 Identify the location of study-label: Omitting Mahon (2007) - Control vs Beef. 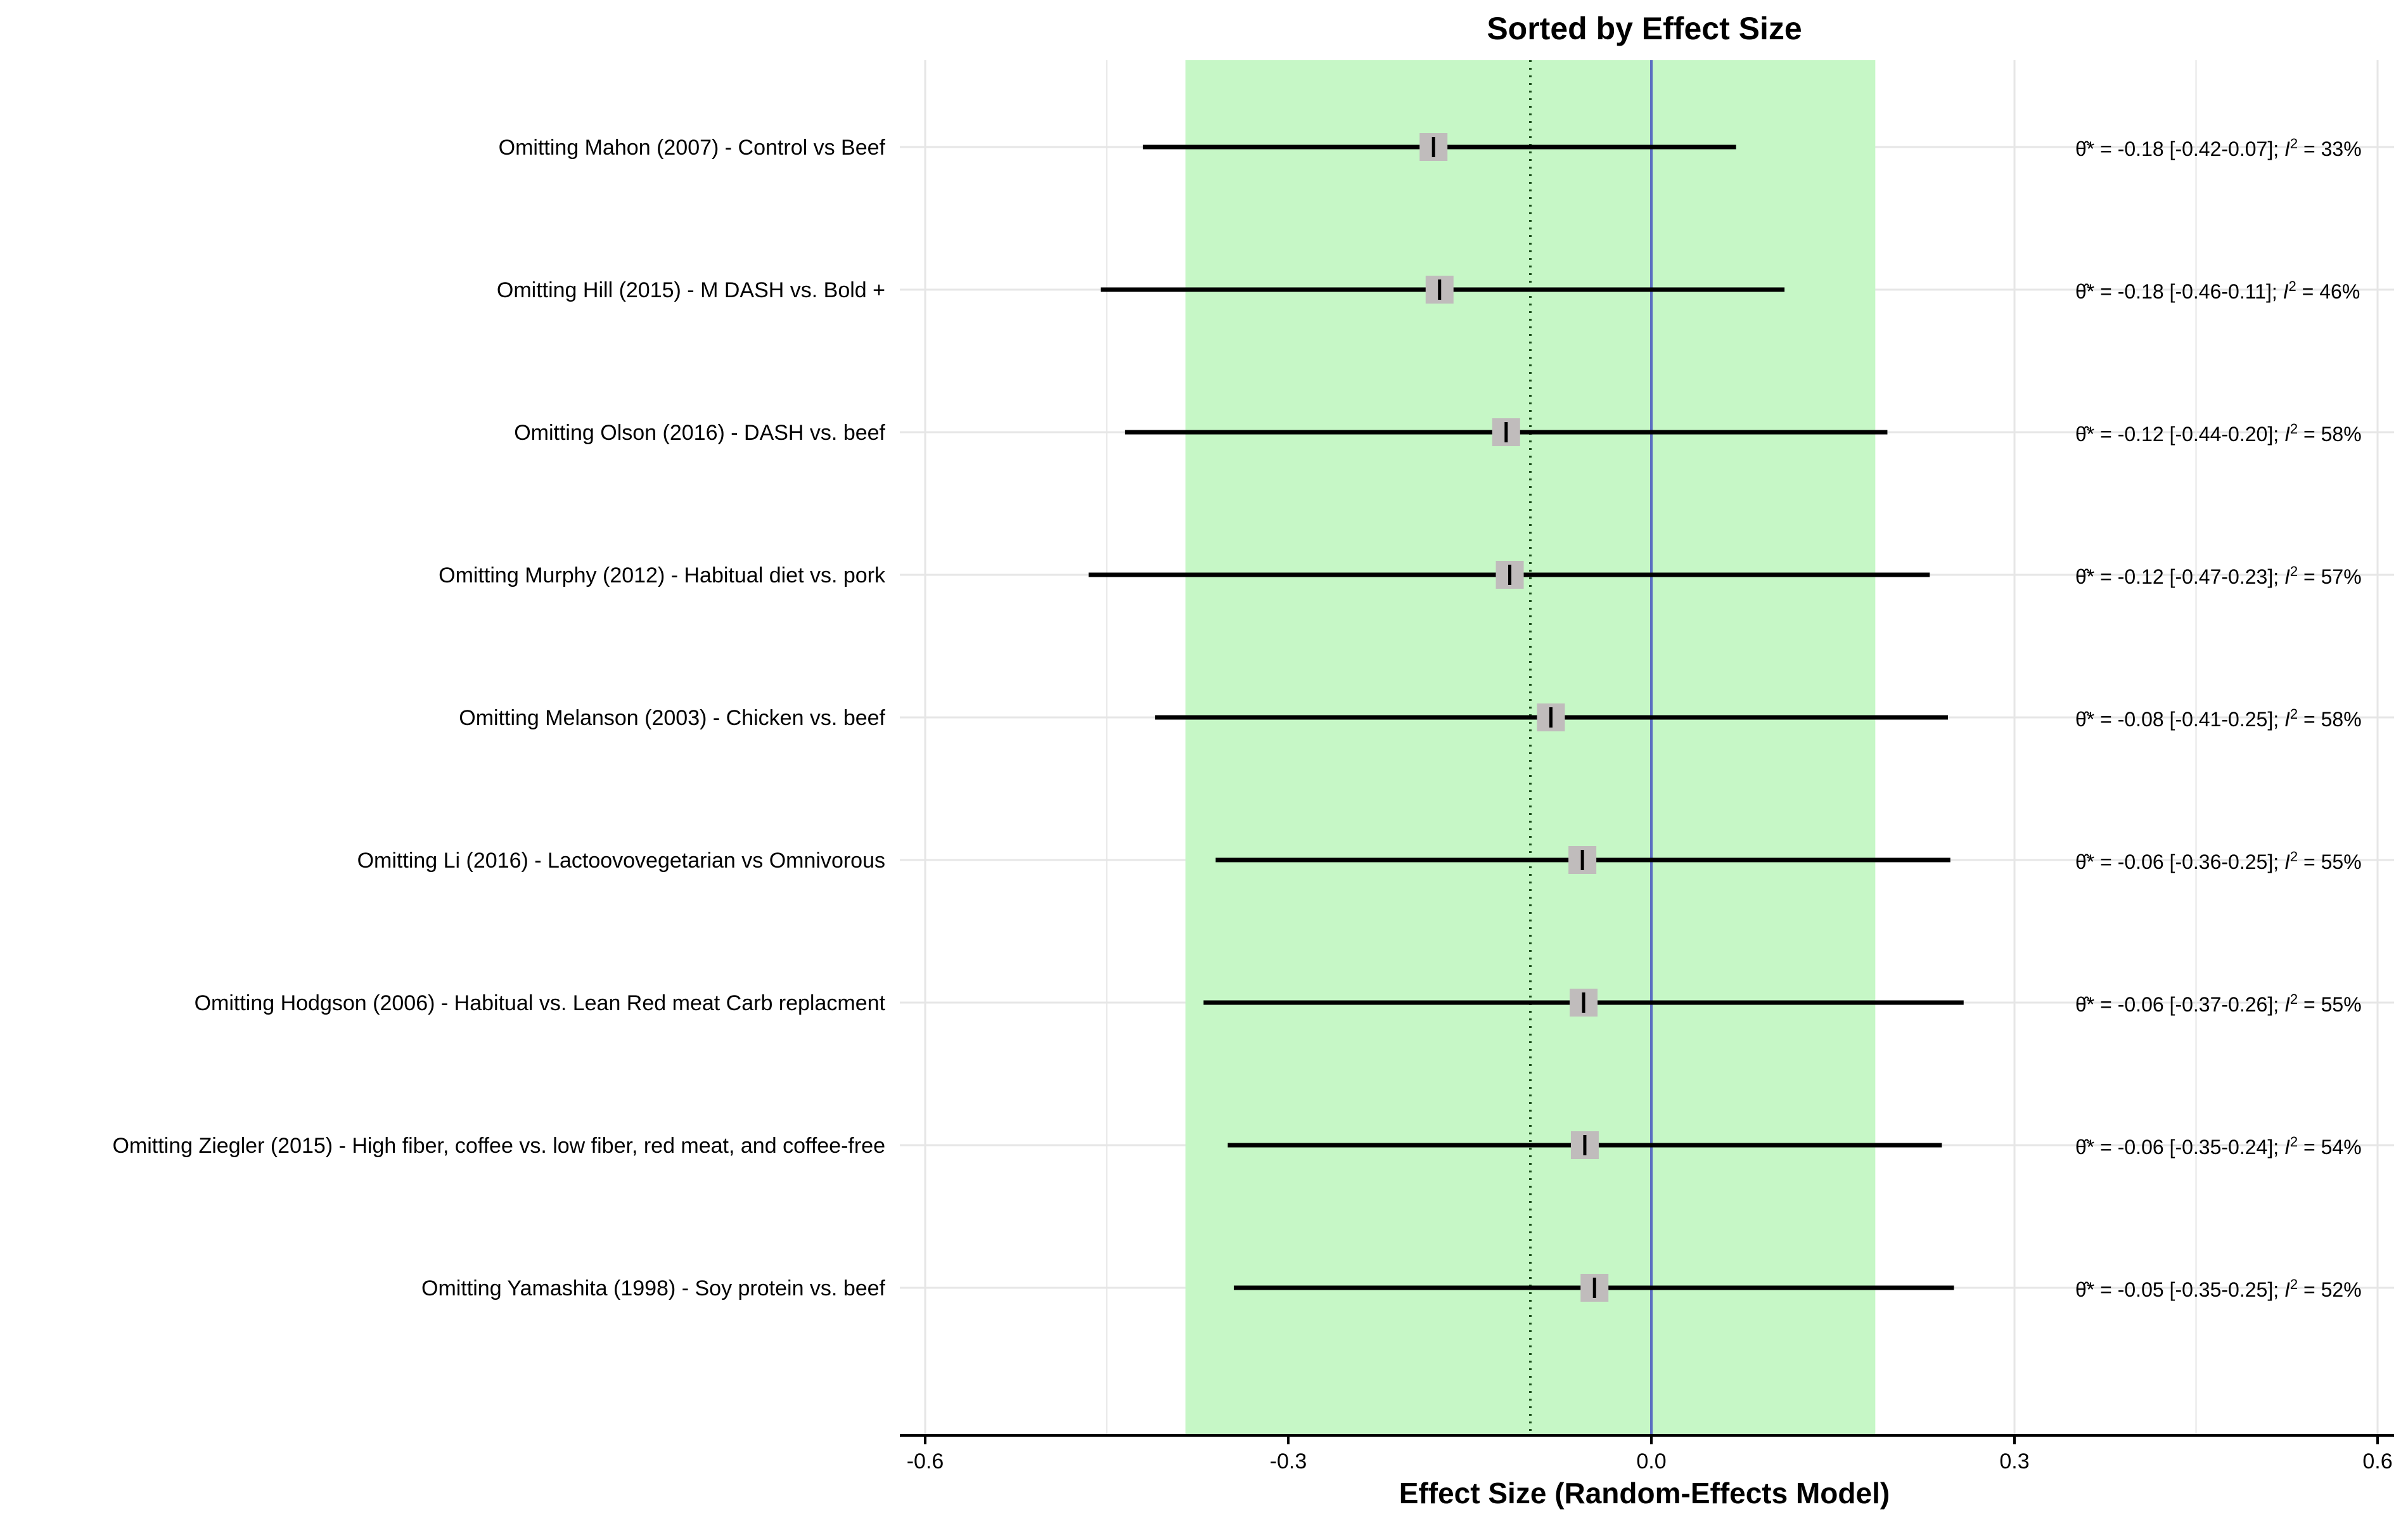
(692, 148).